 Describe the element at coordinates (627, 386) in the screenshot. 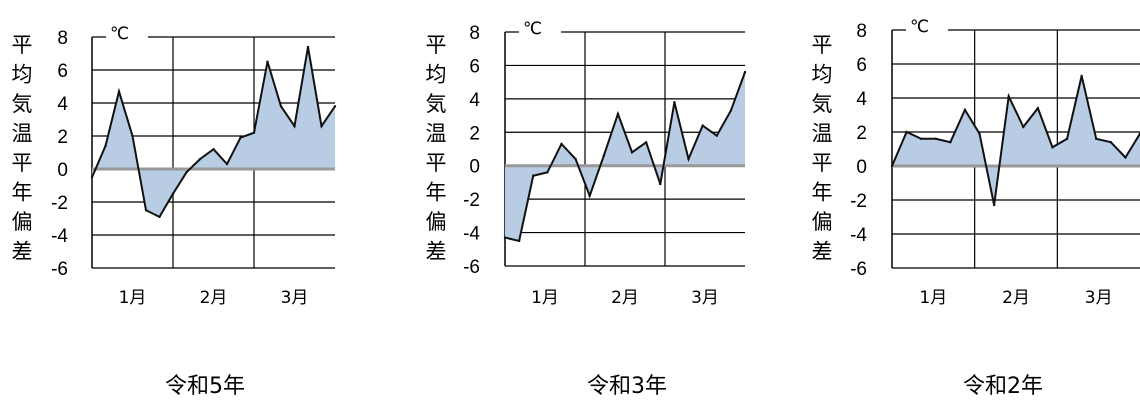

I see `chart-caption: 令和3年` at that location.